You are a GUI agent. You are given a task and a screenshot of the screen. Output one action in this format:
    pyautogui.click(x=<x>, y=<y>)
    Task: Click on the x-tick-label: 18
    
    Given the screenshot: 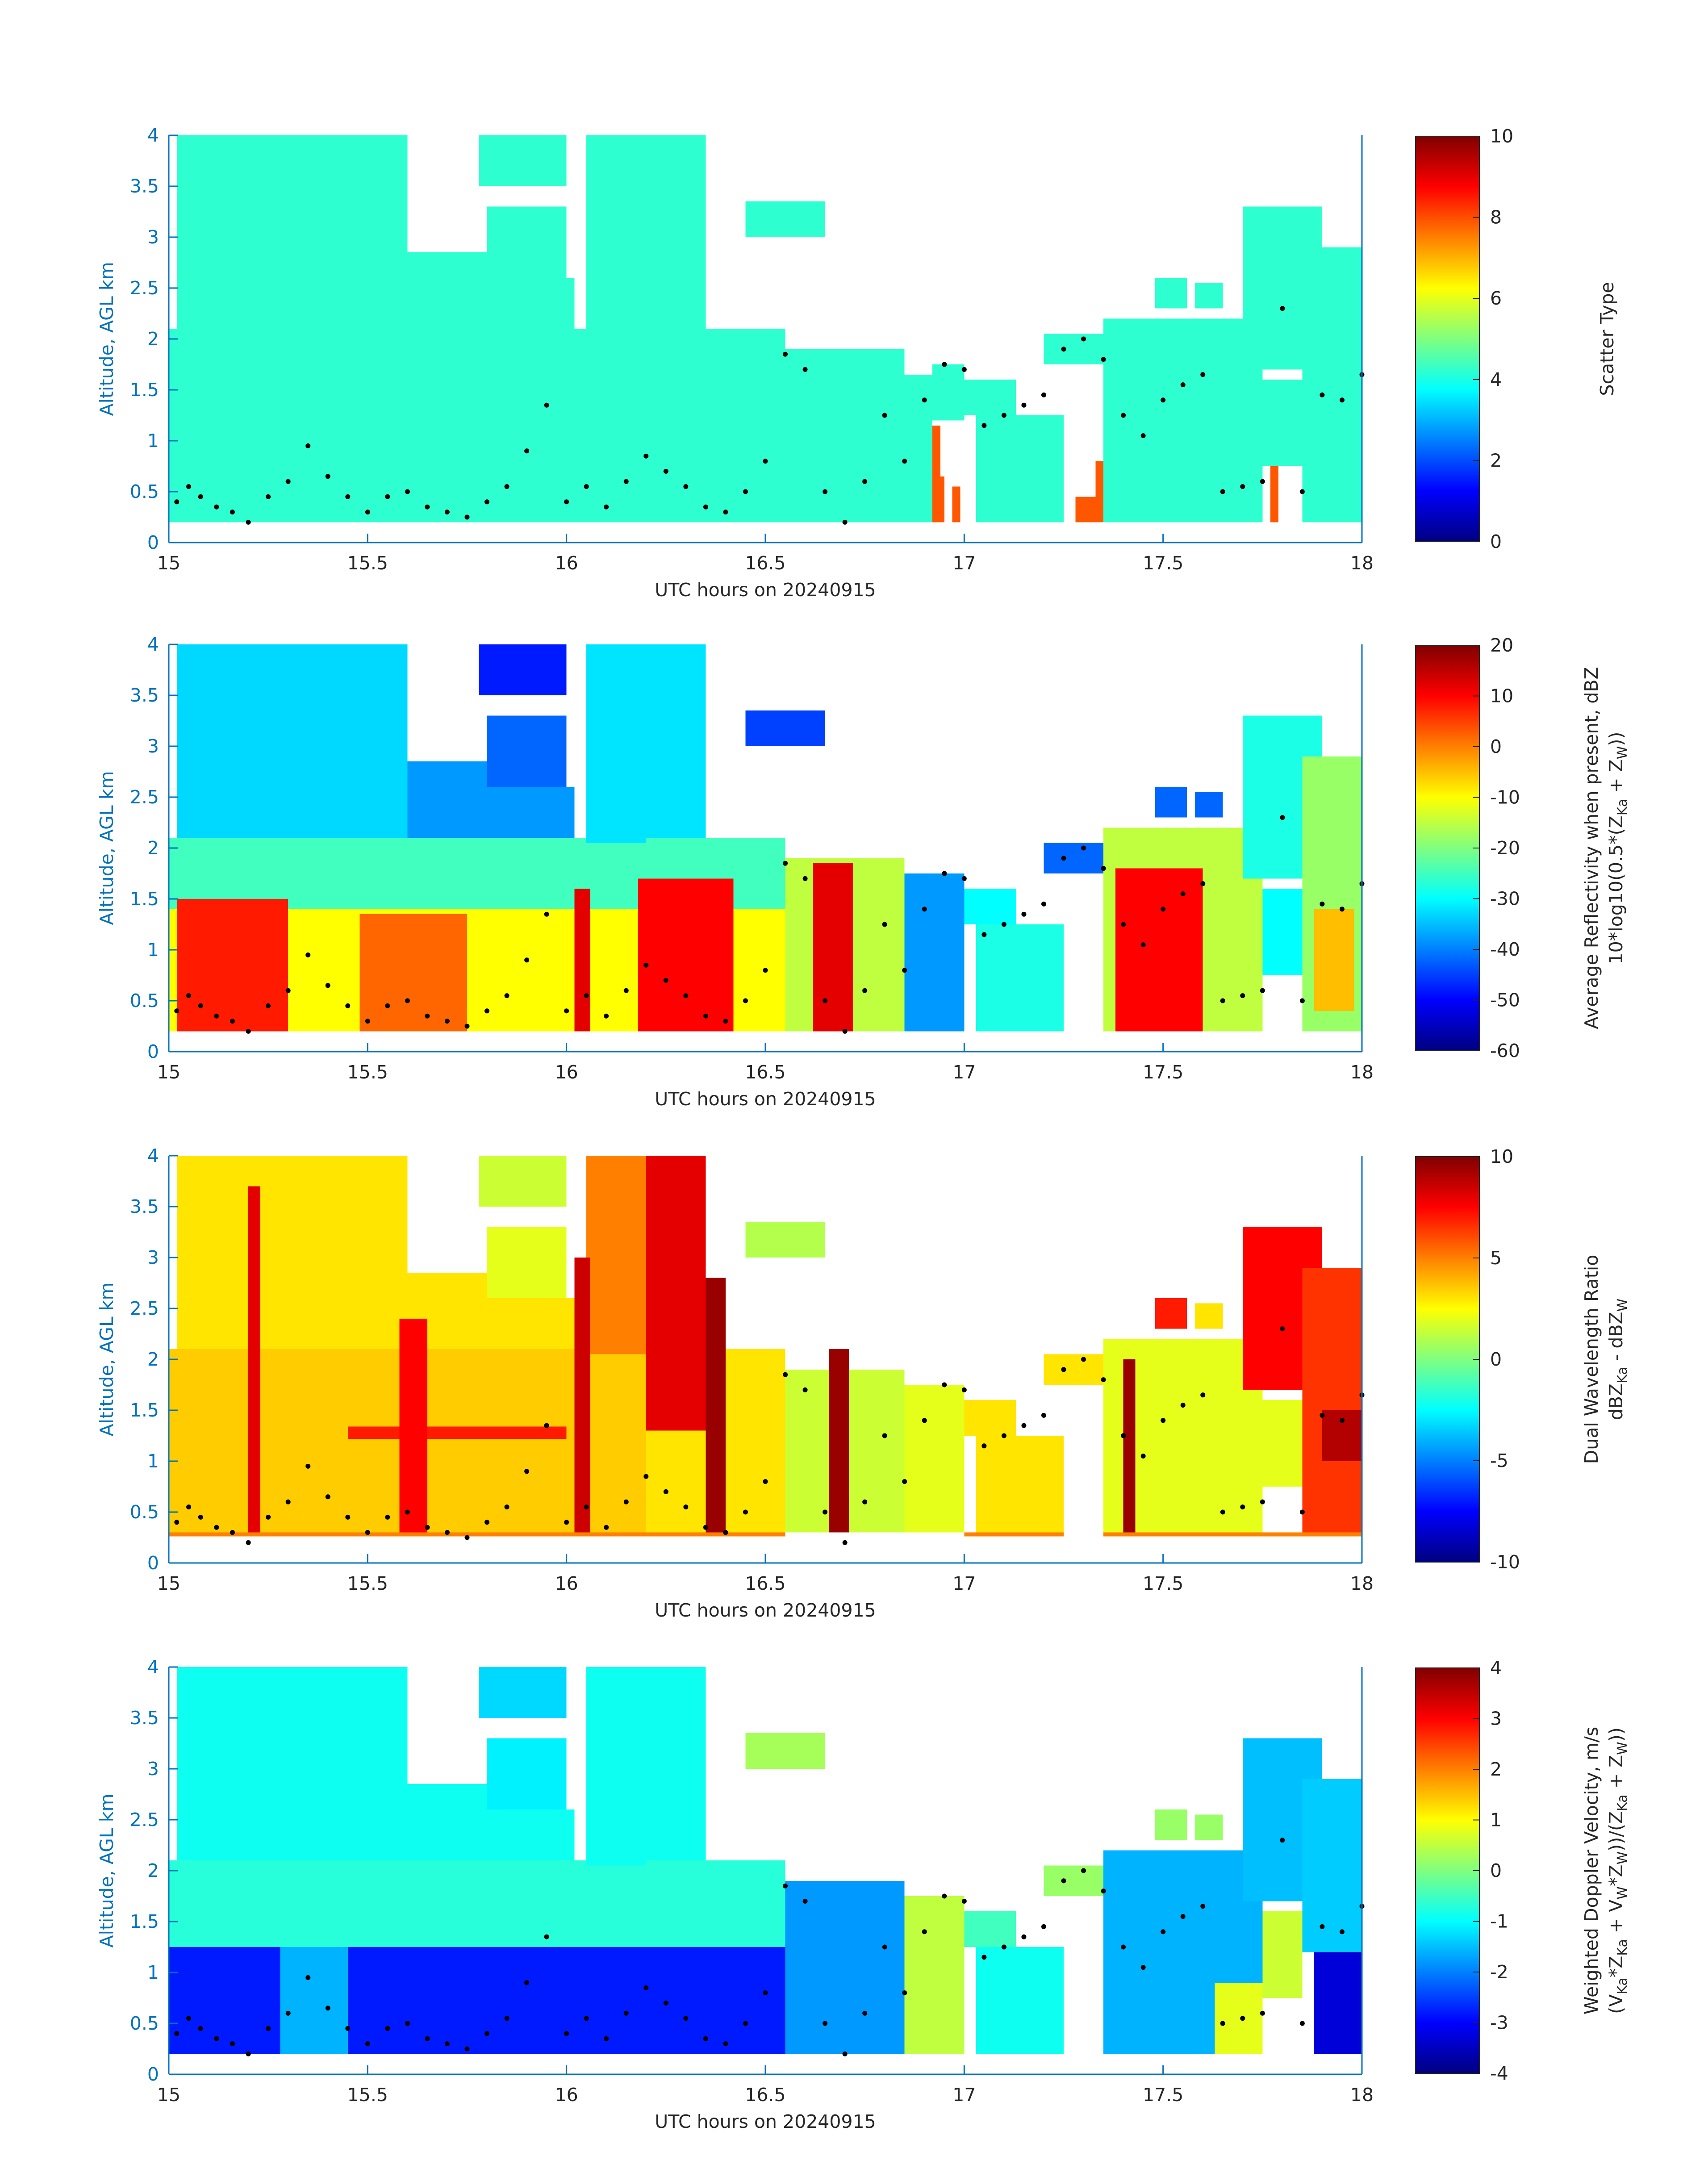 What is the action you would take?
    pyautogui.click(x=1362, y=1583)
    